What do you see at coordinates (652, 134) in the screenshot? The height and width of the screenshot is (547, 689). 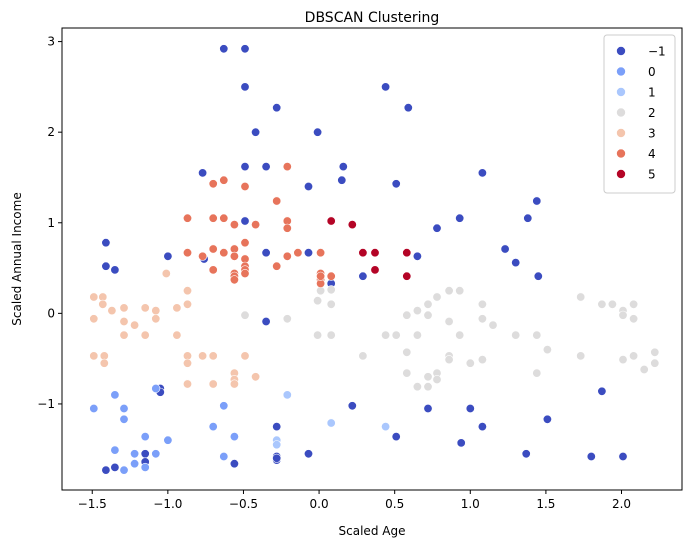 I see `legend-label: 3` at bounding box center [652, 134].